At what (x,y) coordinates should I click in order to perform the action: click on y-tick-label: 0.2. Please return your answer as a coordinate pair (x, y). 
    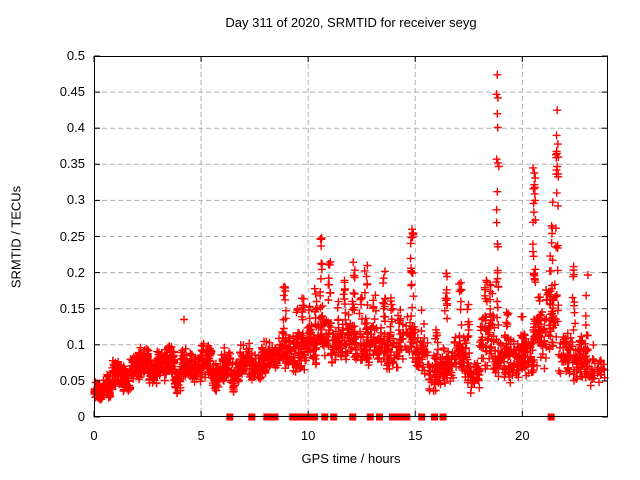
    Looking at the image, I should click on (75, 272).